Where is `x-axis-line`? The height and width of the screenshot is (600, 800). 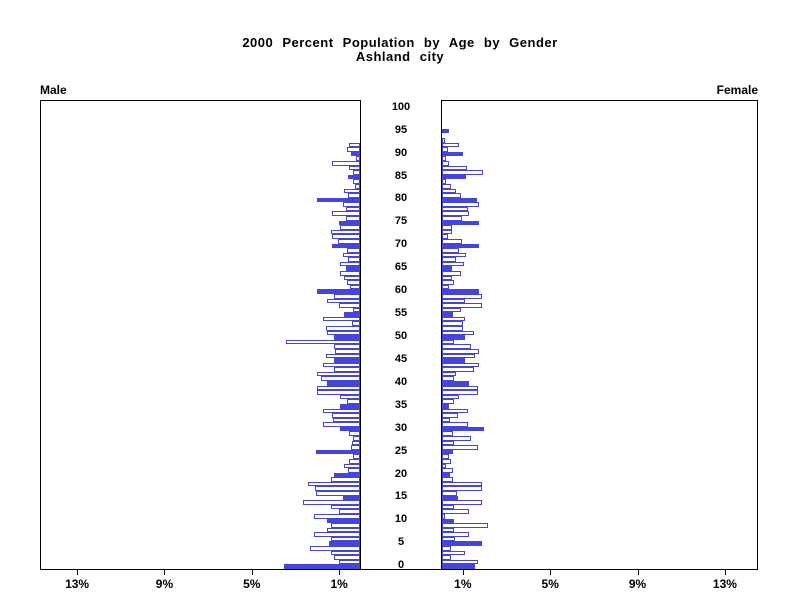
x-axis-line is located at coordinates (399, 569).